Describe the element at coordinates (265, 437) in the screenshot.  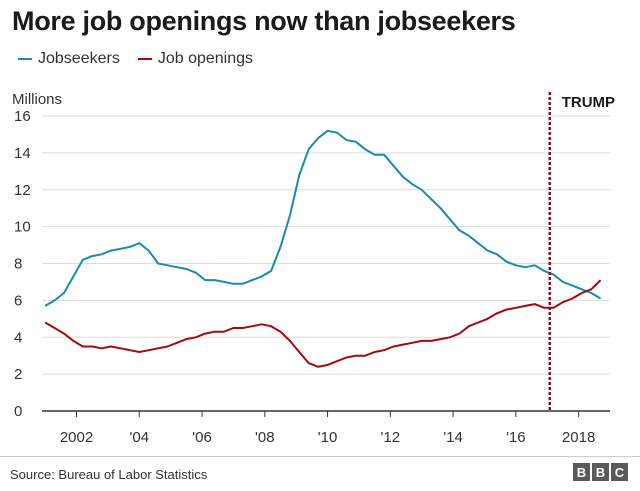
I see `x-tick-label: '08` at that location.